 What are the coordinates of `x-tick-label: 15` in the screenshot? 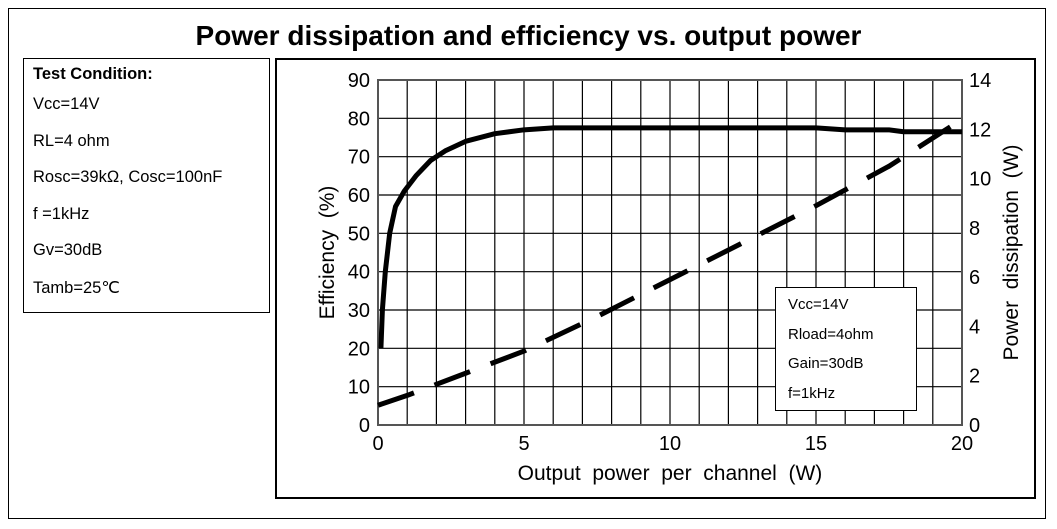 It's located at (816, 444).